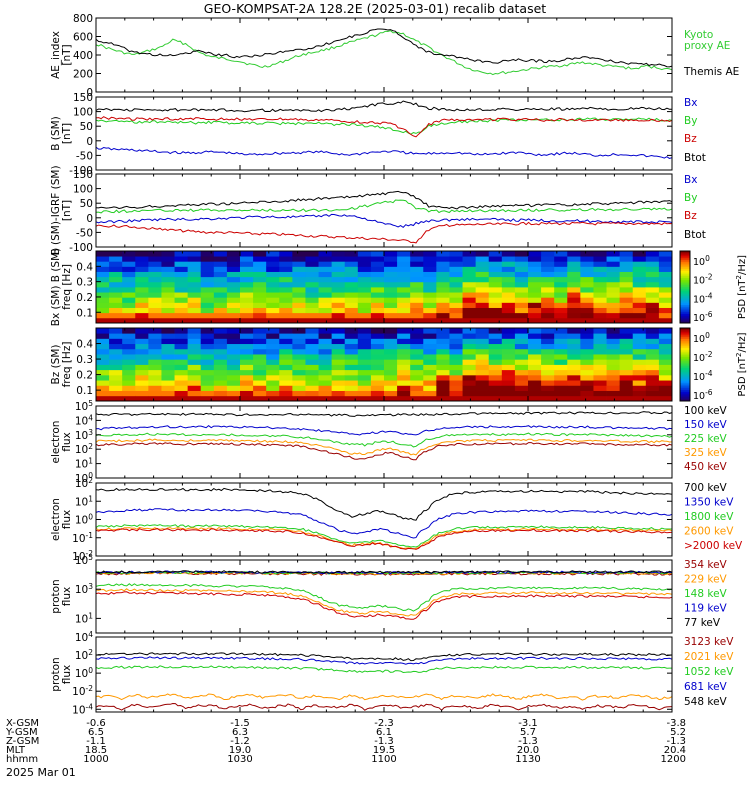 The width and height of the screenshot is (750, 800). What do you see at coordinates (384, 723) in the screenshot?
I see `ephemeris-value: -2.3` at bounding box center [384, 723].